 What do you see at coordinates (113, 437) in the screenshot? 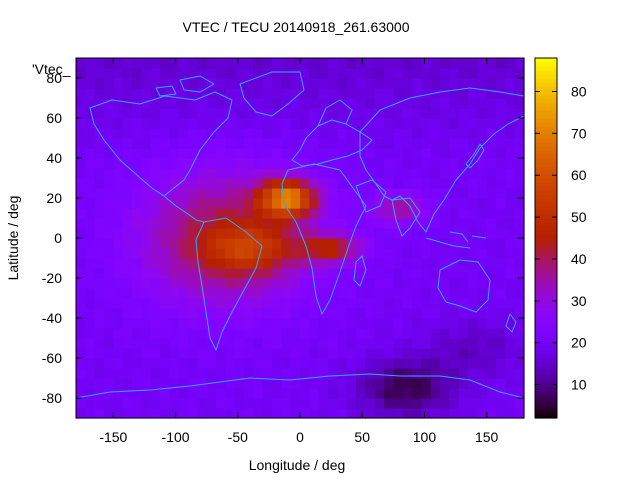
I see `x-tick-label: -150` at bounding box center [113, 437].